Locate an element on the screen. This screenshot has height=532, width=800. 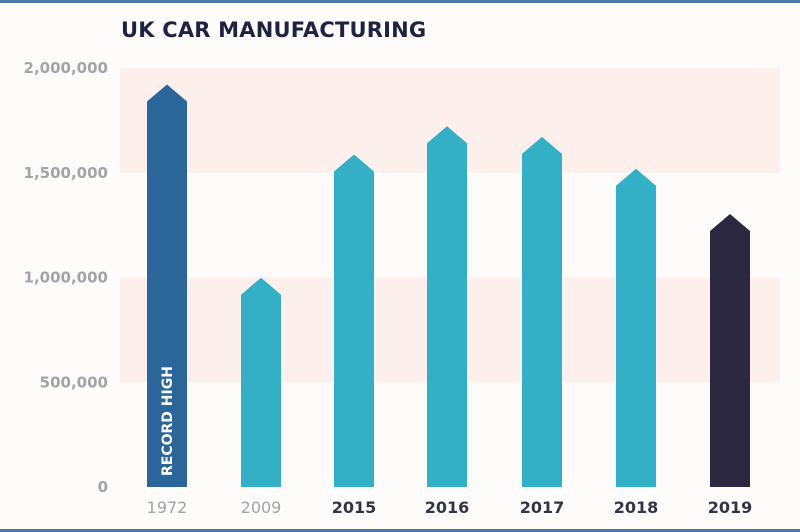
y-tick-label: 0 is located at coordinates (103, 487).